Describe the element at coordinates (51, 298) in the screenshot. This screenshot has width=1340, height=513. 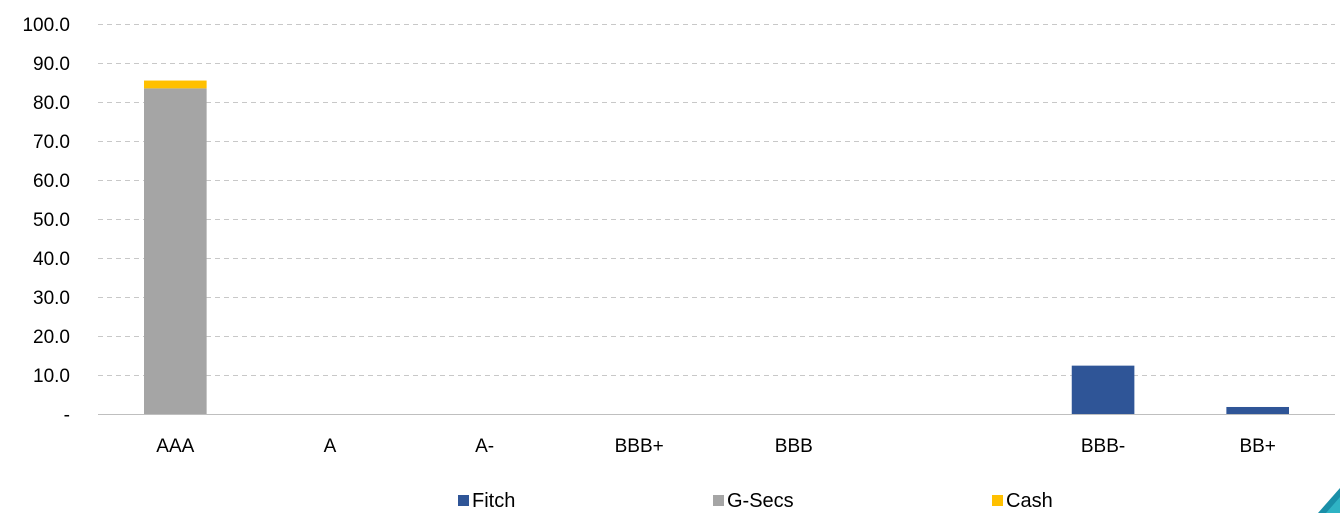
I see `y-tick-label: 30.0` at that location.